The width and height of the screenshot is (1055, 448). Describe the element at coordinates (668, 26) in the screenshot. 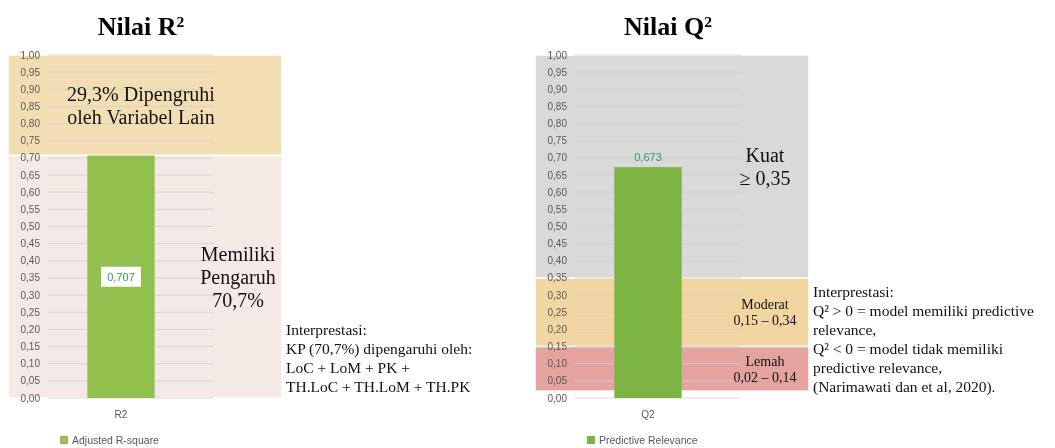

I see `chart-title: Nilai Q$^{2}$` at that location.